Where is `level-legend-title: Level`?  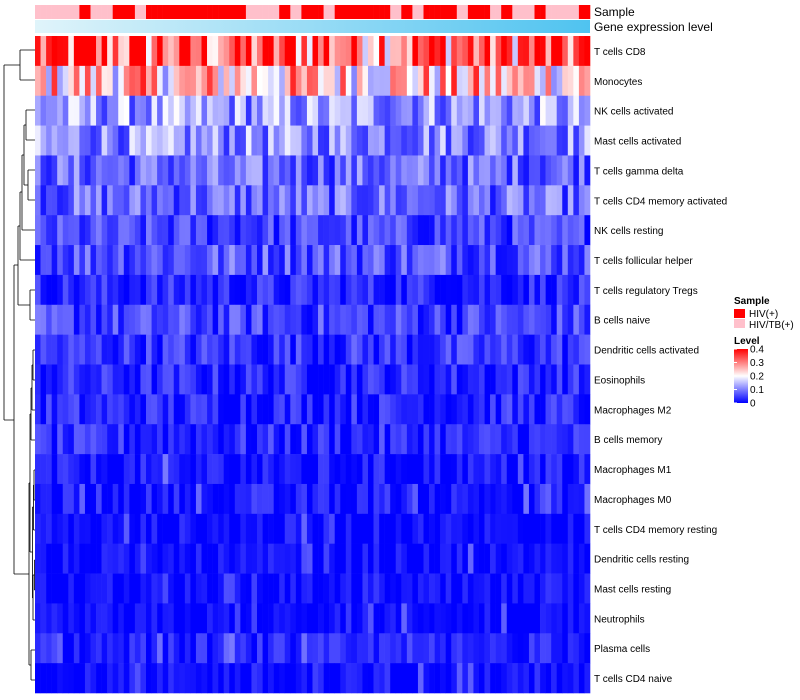 level-legend-title: Level is located at coordinates (747, 341).